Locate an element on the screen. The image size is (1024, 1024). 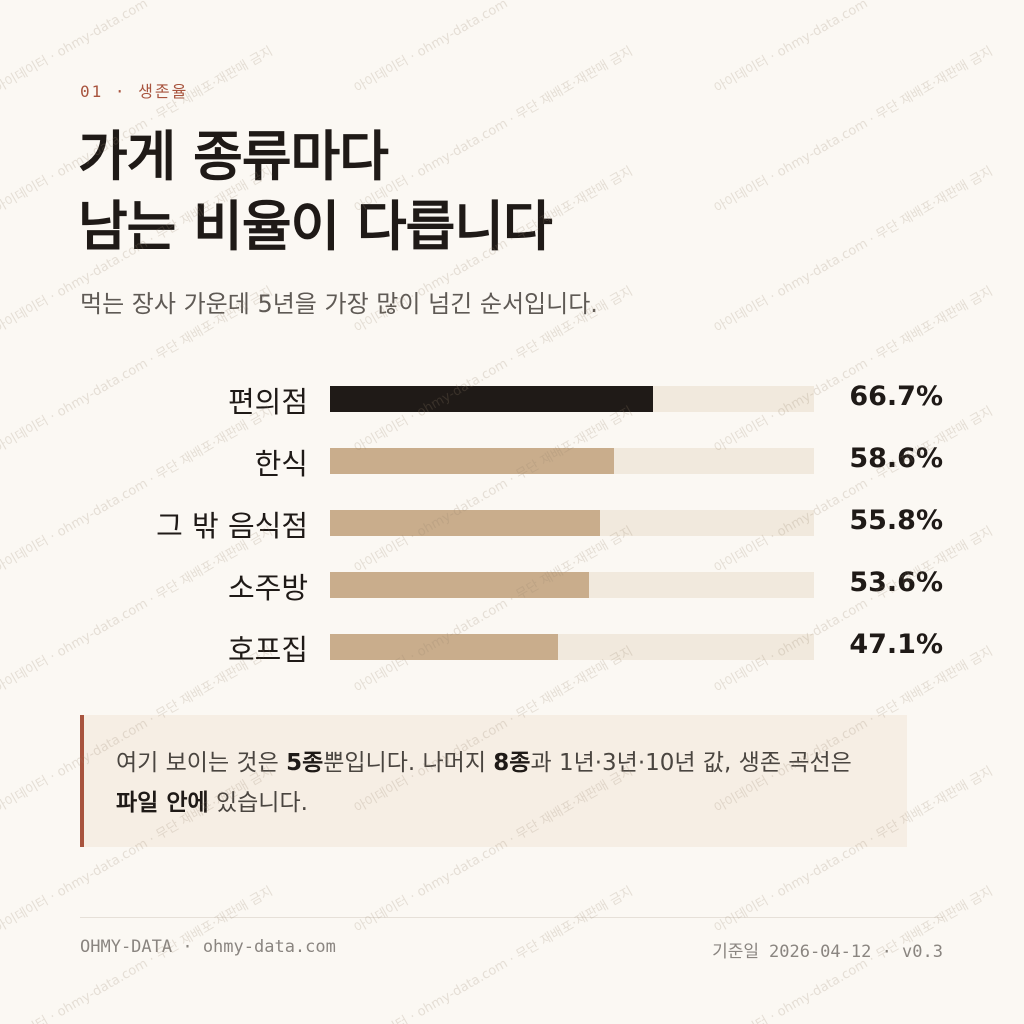
value-label: 66.7% is located at coordinates (896, 396).